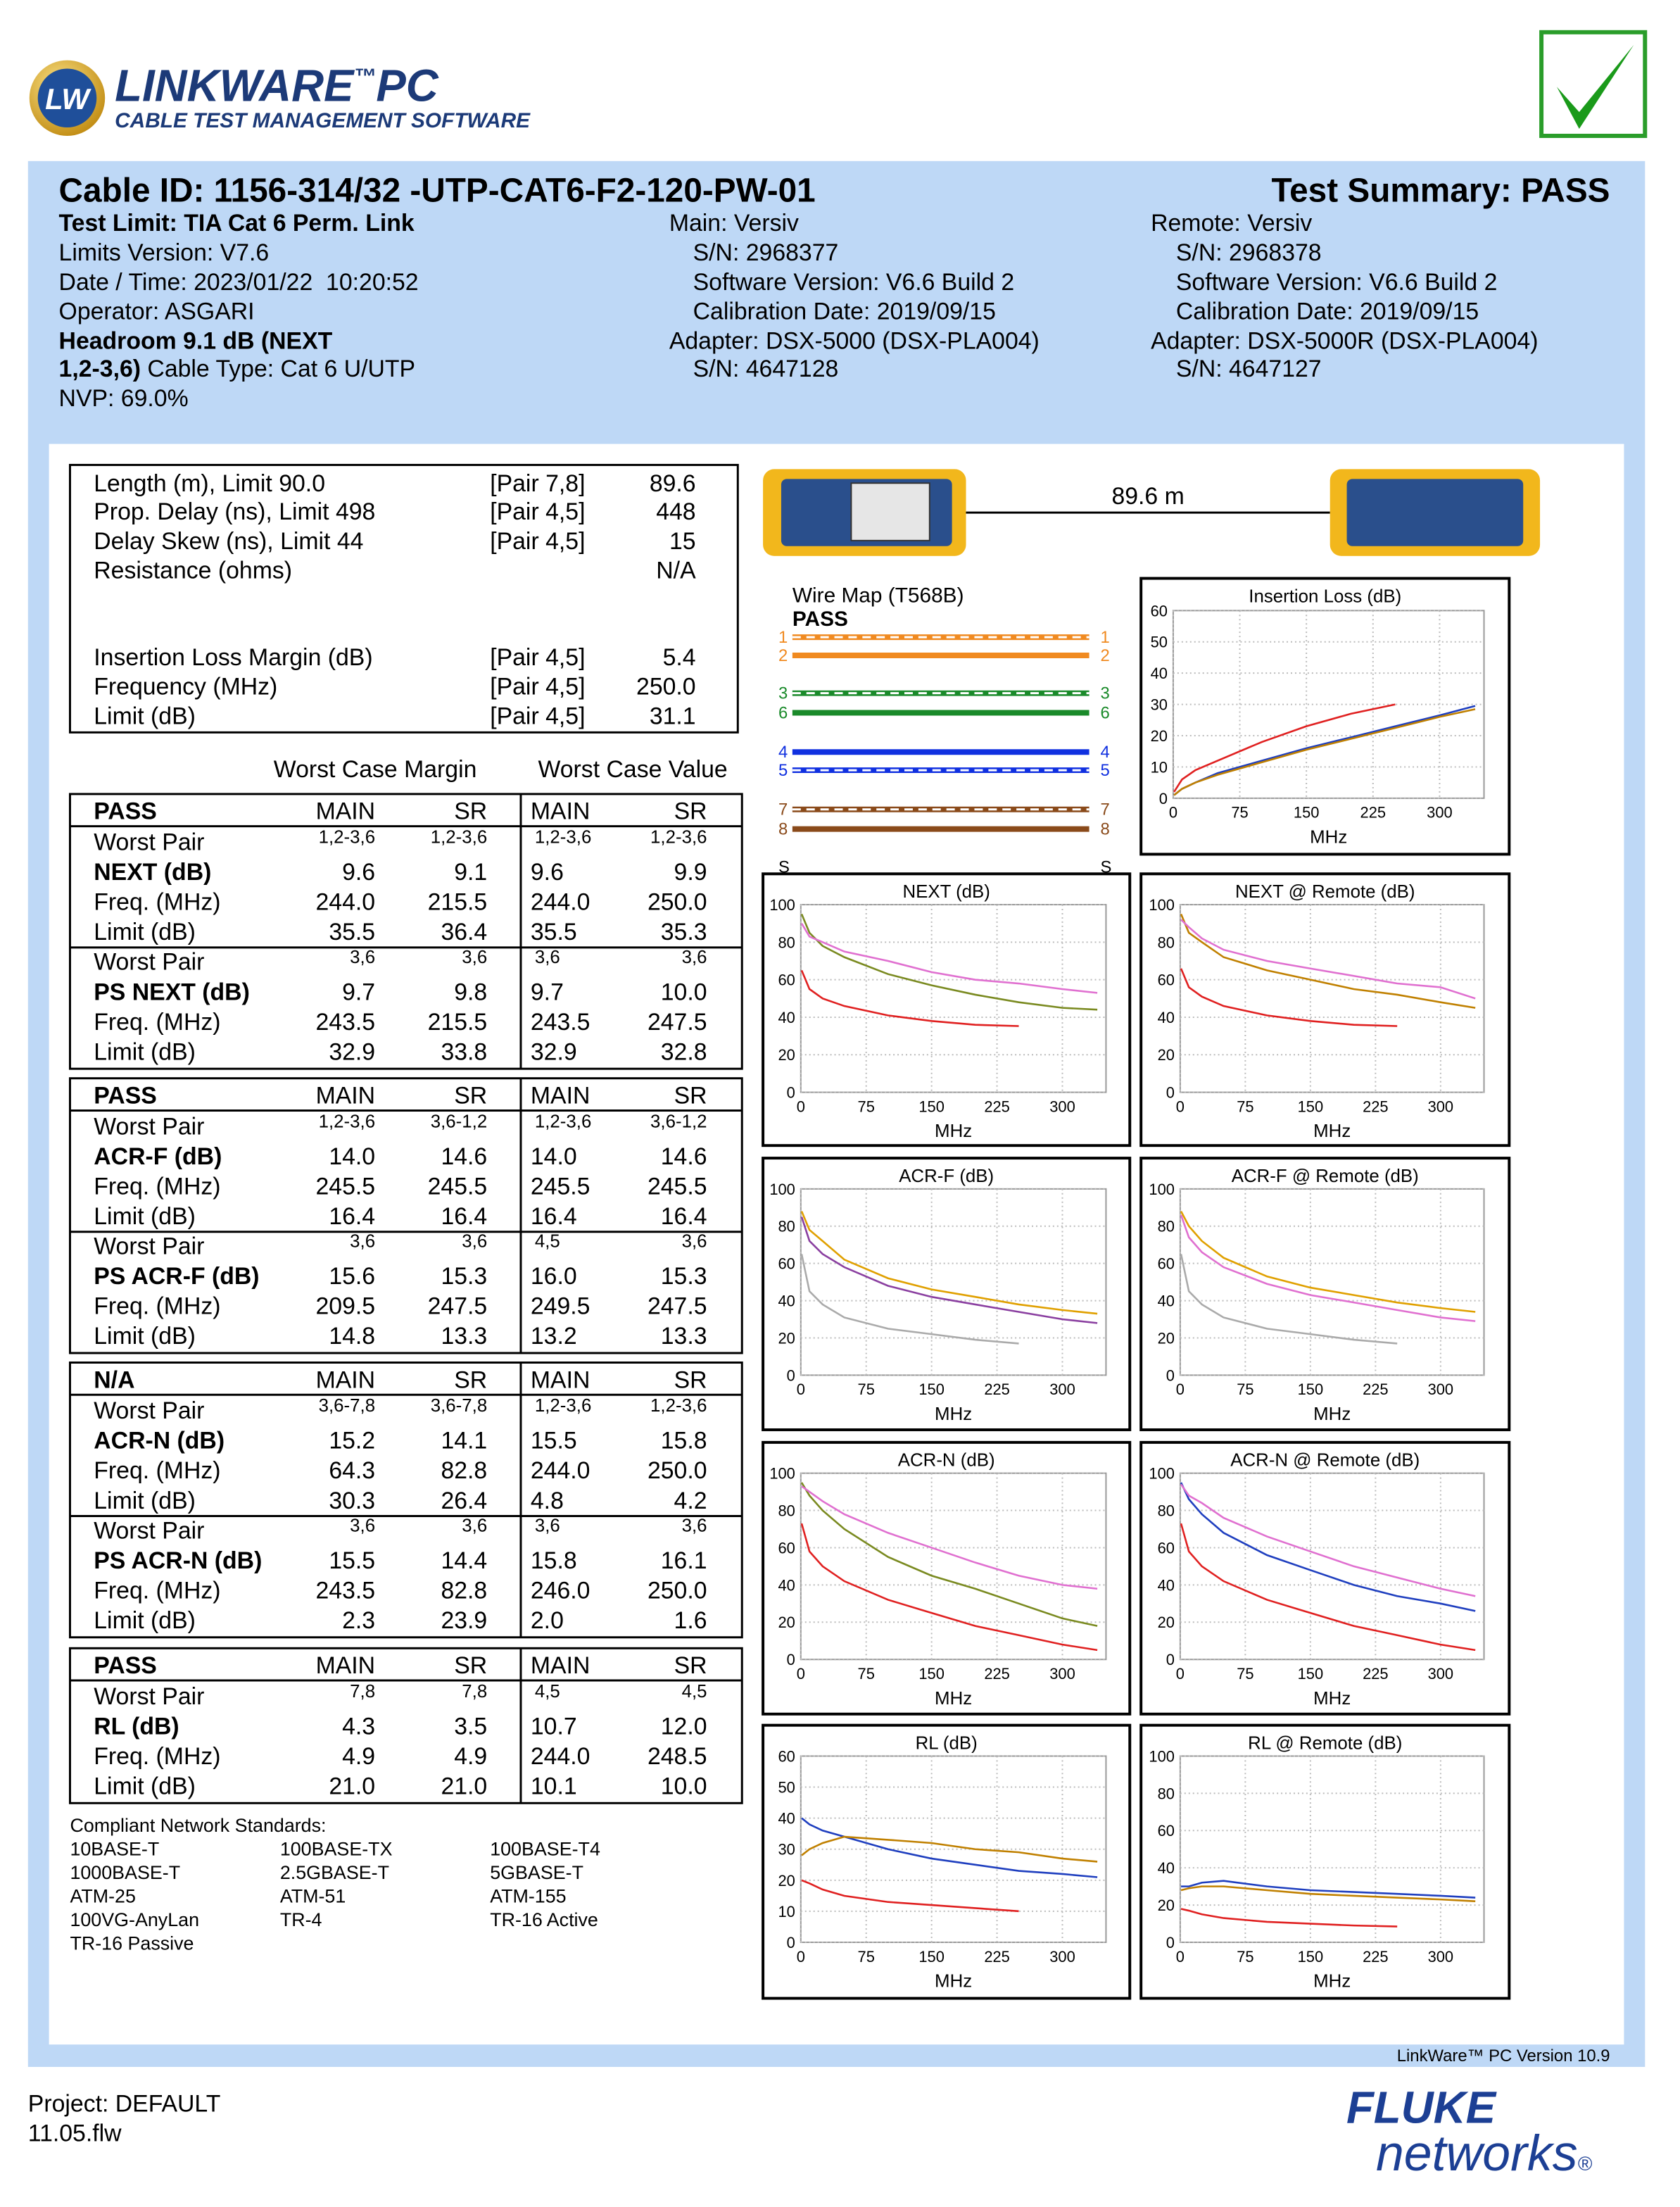 The height and width of the screenshot is (2207, 1680). I want to click on row-label: Worst Pair, so click(149, 1410).